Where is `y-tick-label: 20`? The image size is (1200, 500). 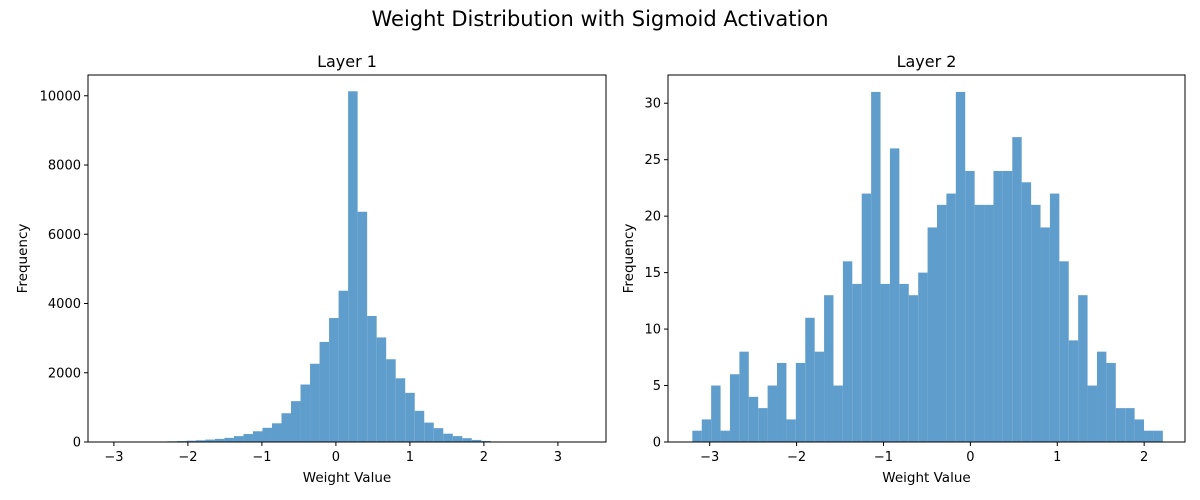
y-tick-label: 20 is located at coordinates (652, 217).